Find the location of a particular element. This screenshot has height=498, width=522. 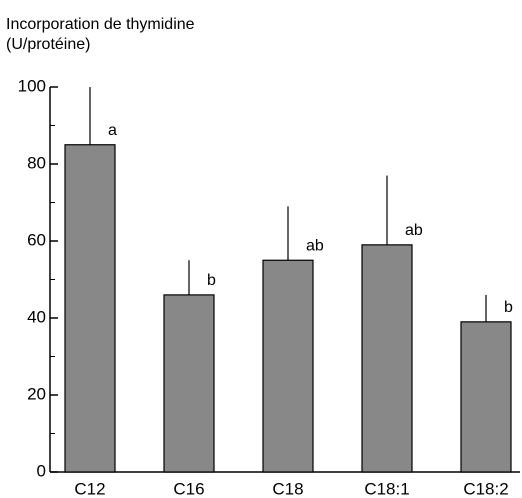

y-tick-label: 100 is located at coordinates (32, 85).